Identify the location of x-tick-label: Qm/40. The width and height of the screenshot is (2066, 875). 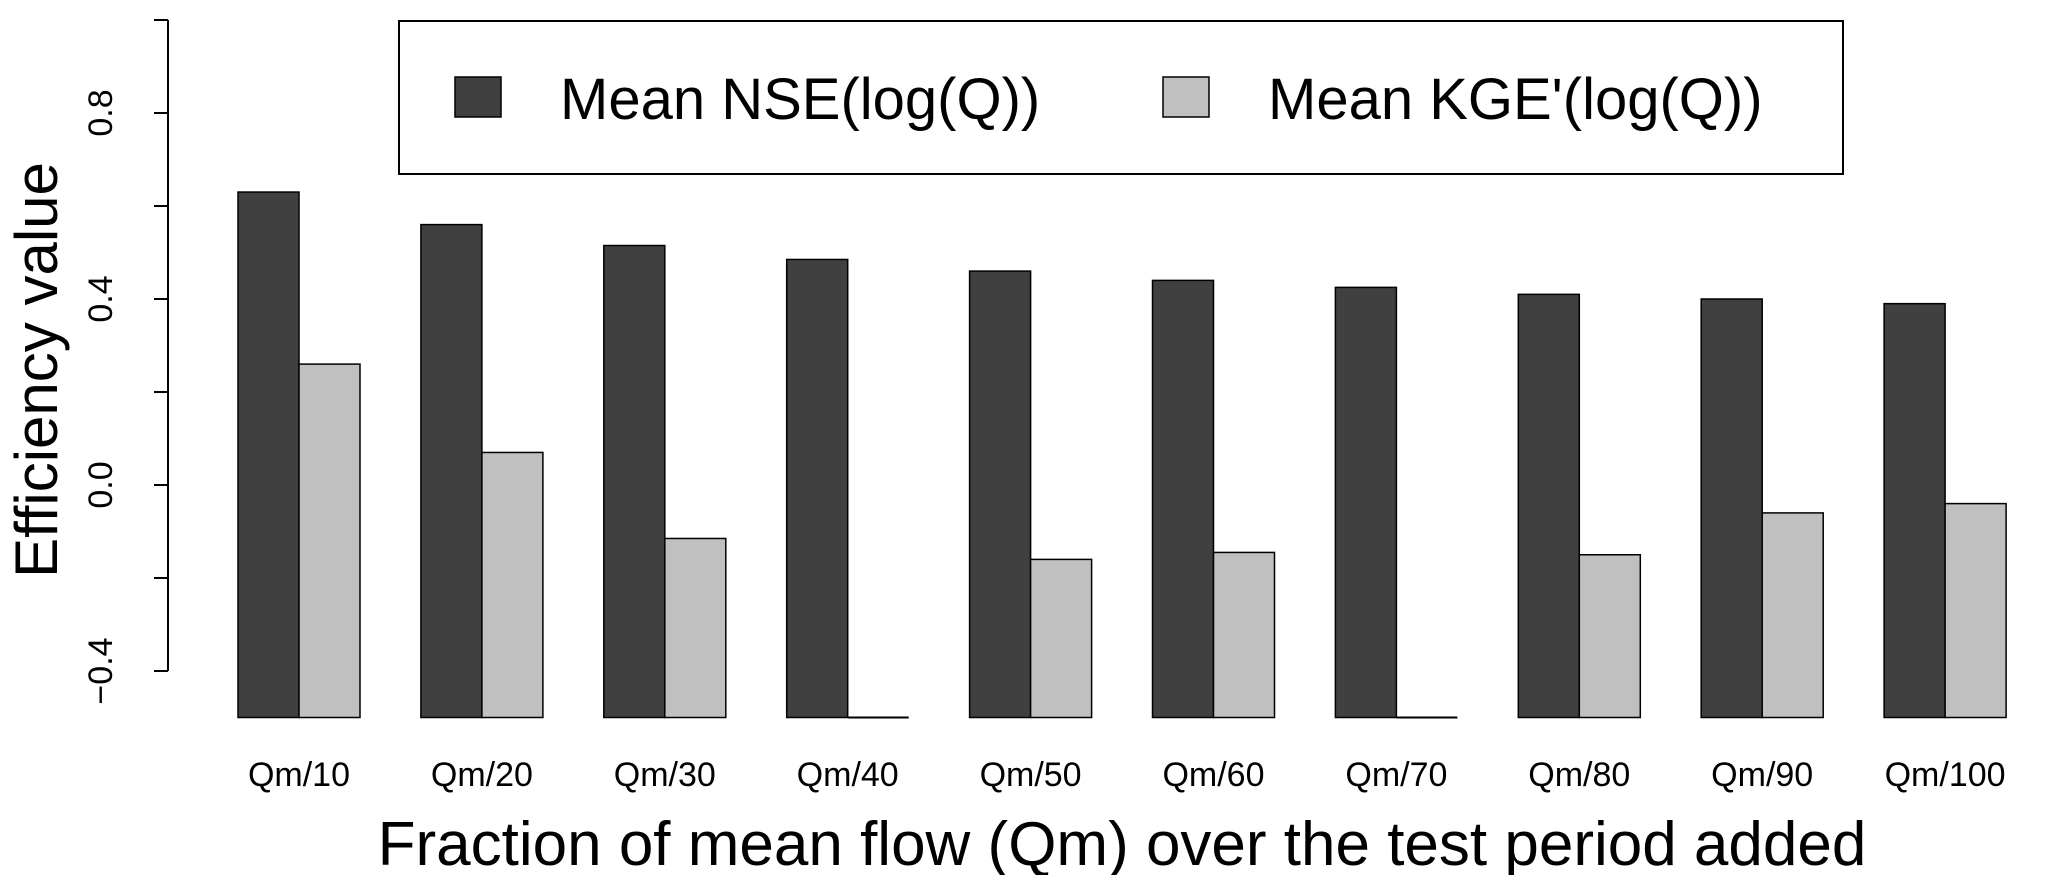
(848, 775).